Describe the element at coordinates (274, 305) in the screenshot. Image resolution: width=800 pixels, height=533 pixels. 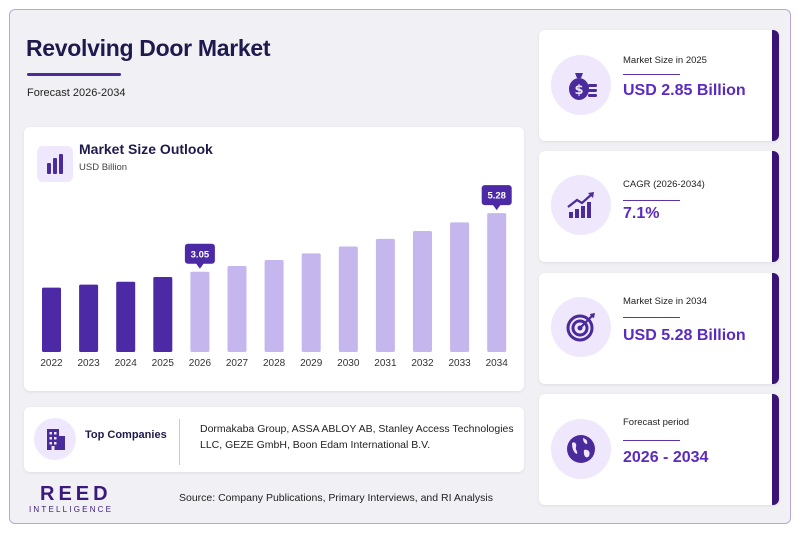
I see `bar-2028` at that location.